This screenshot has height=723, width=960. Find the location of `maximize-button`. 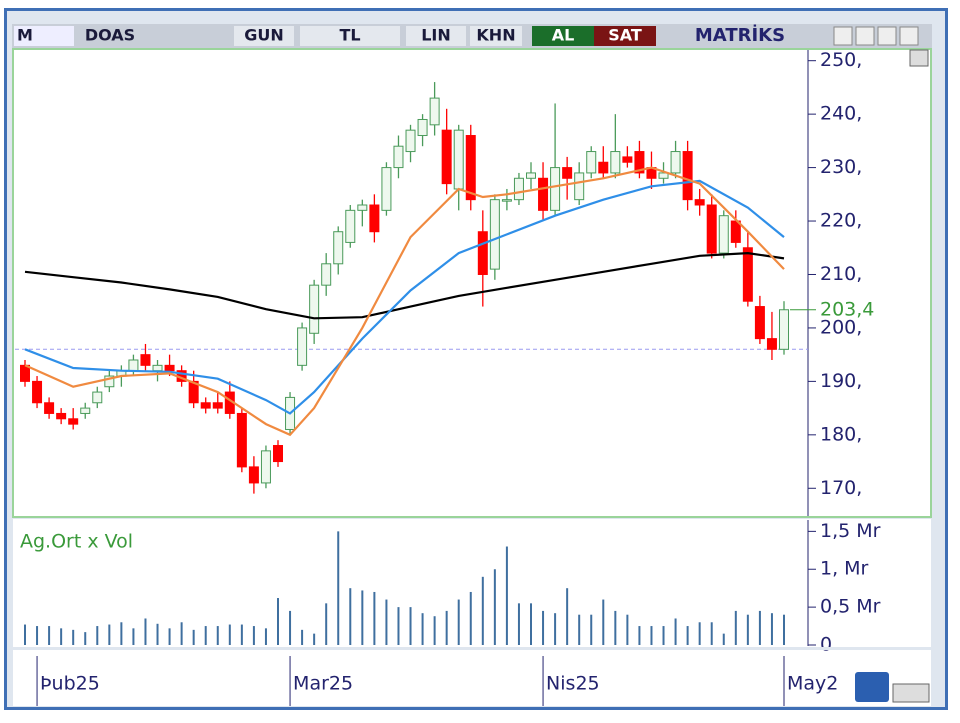

maximize-button is located at coordinates (887, 36).